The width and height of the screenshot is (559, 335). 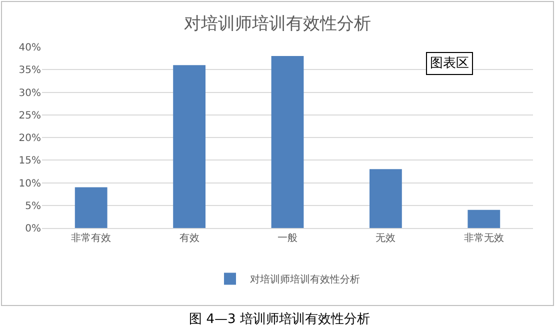 What do you see at coordinates (33, 206) in the screenshot?
I see `y-tick-label: 5%` at bounding box center [33, 206].